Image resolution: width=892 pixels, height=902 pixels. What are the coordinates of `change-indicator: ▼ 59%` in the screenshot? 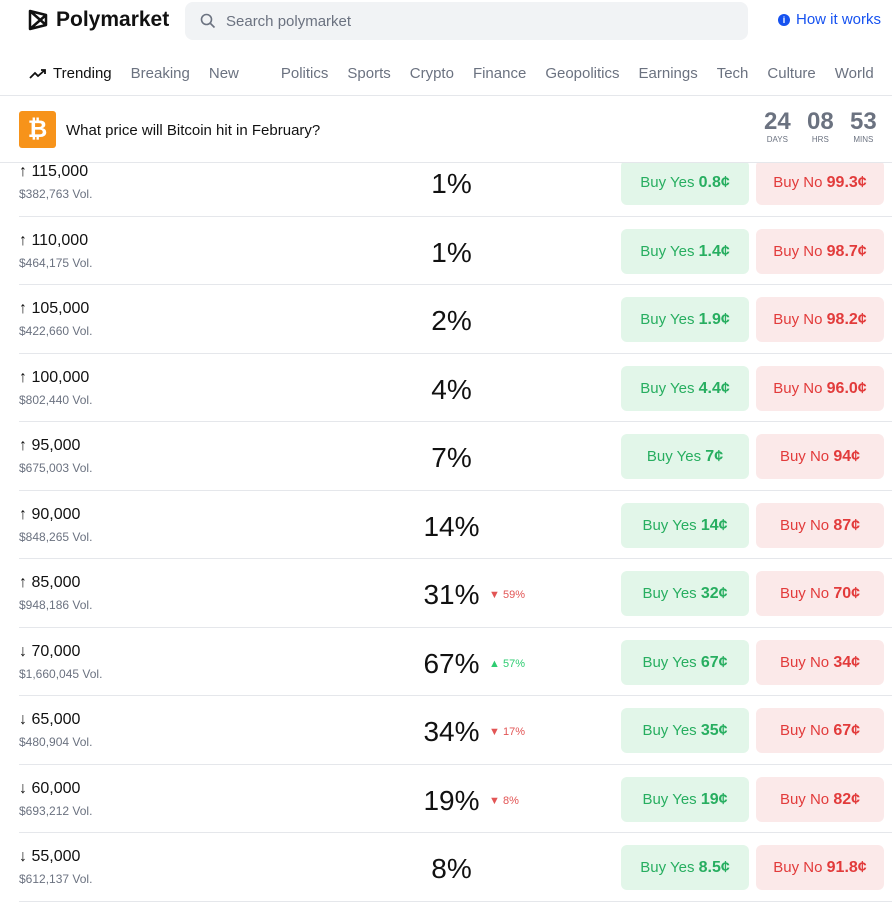 It's located at (507, 595).